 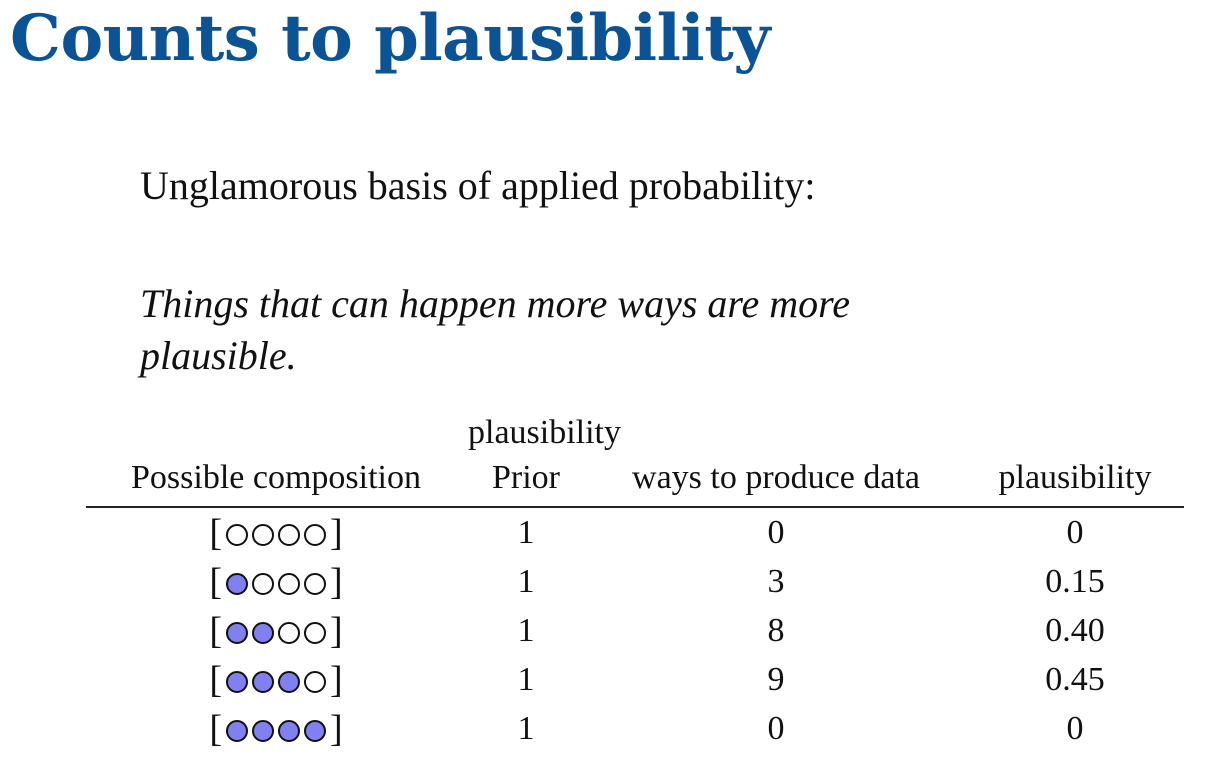 I want to click on ways-cell: 8, so click(x=776, y=630).